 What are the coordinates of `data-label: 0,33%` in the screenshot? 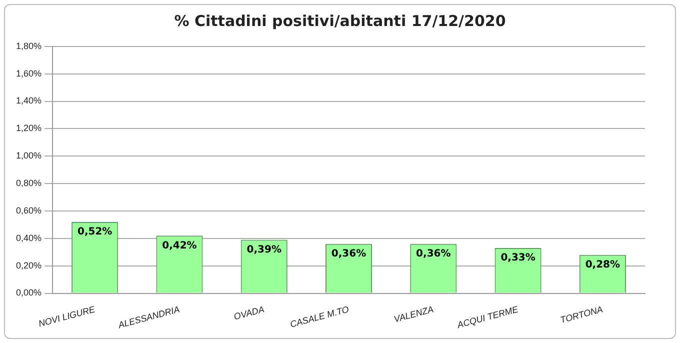 It's located at (518, 258).